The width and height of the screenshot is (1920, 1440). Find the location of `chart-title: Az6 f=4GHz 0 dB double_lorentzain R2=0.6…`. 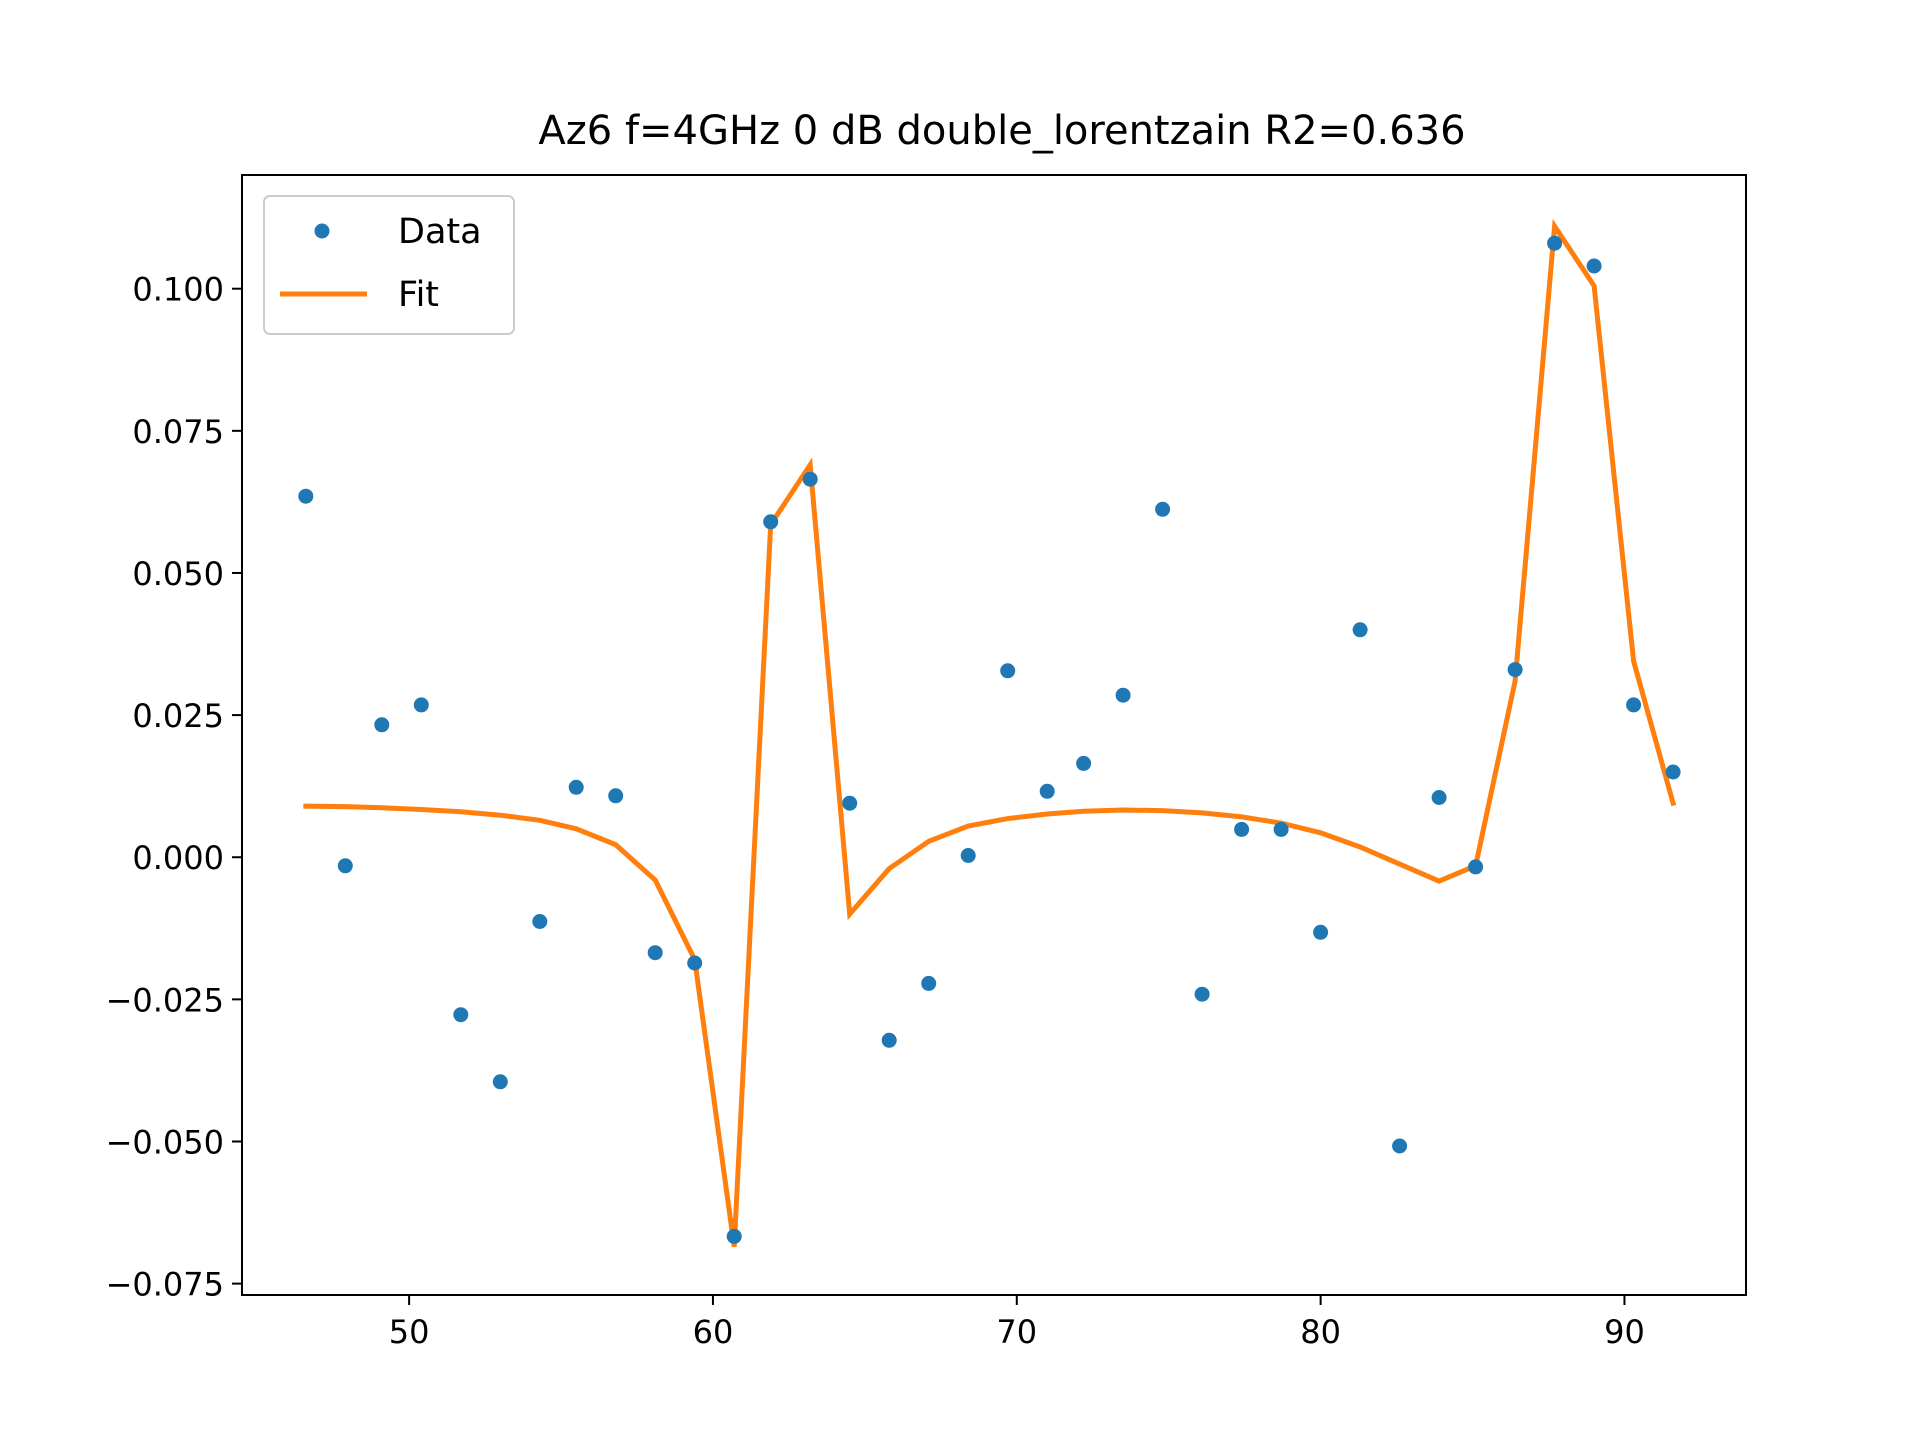

chart-title: Az6 f=4GHz 0 dB double_lorentzain R2=0.6… is located at coordinates (1001, 131).